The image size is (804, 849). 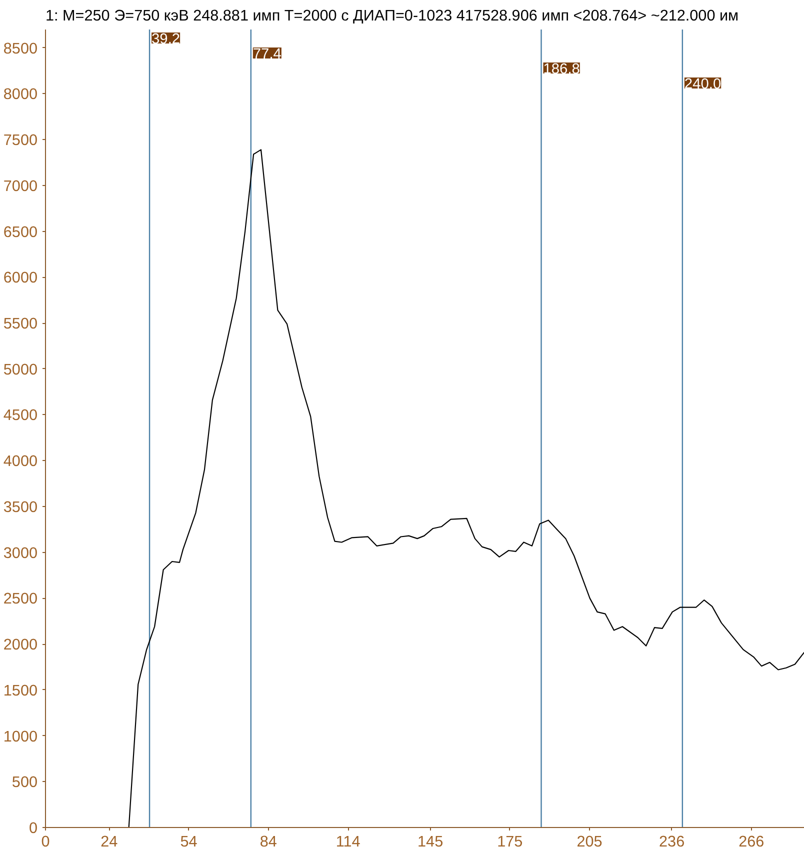 I want to click on x-tick-label: 84, so click(x=269, y=841).